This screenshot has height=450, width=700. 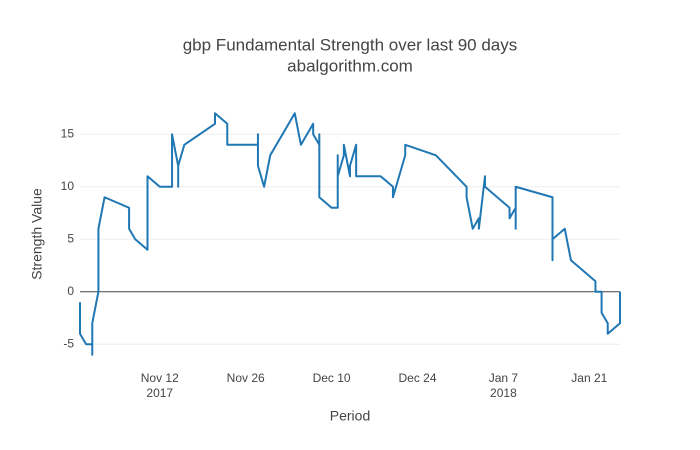 What do you see at coordinates (70, 238) in the screenshot?
I see `y-tick-label: 5` at bounding box center [70, 238].